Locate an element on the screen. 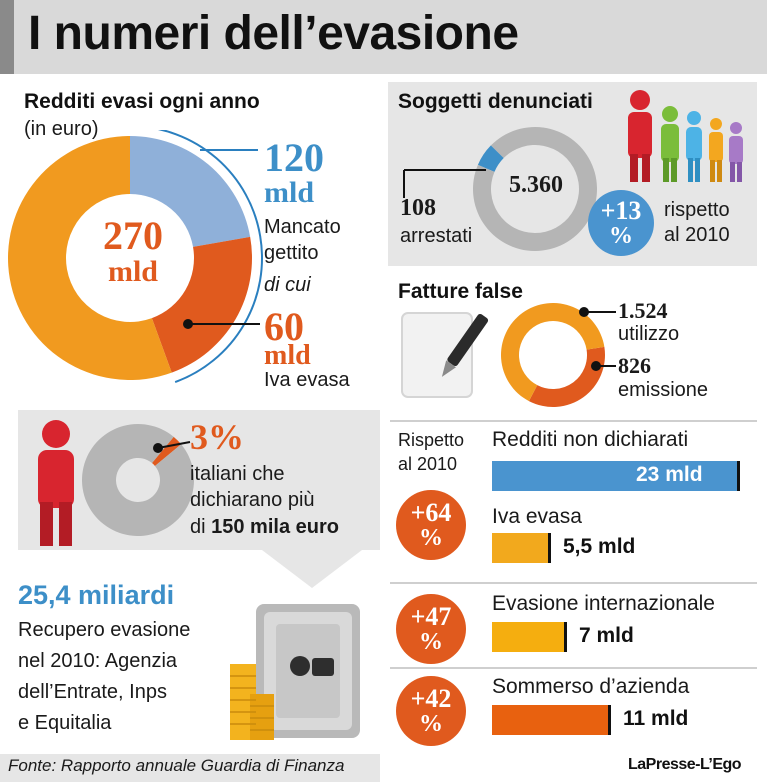 The image size is (767, 782). soggetti-change-badge: +13 % is located at coordinates (621, 223).